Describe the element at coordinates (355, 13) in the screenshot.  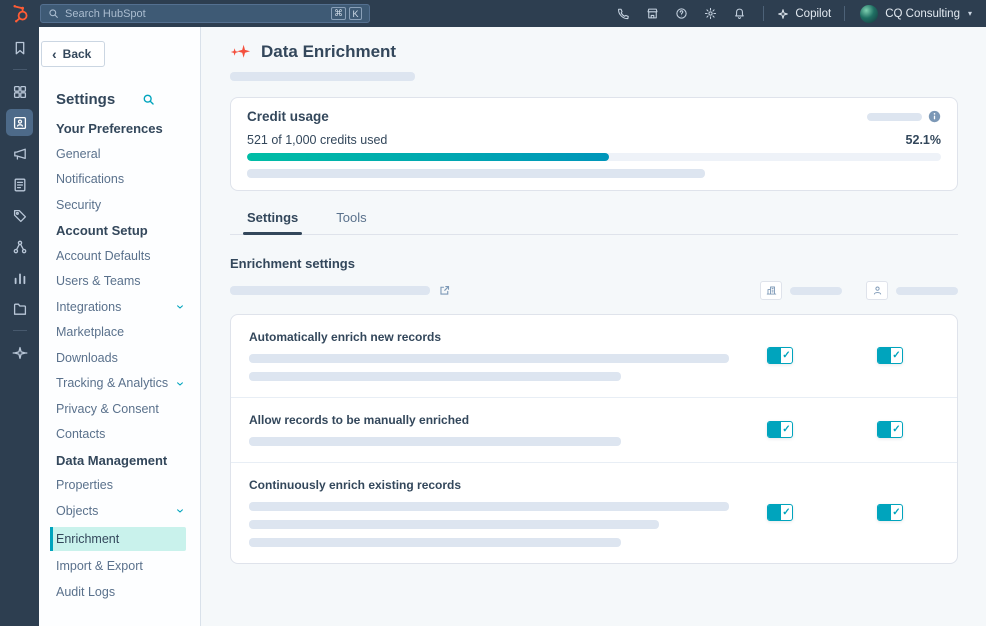
I see `k-key: K` at that location.